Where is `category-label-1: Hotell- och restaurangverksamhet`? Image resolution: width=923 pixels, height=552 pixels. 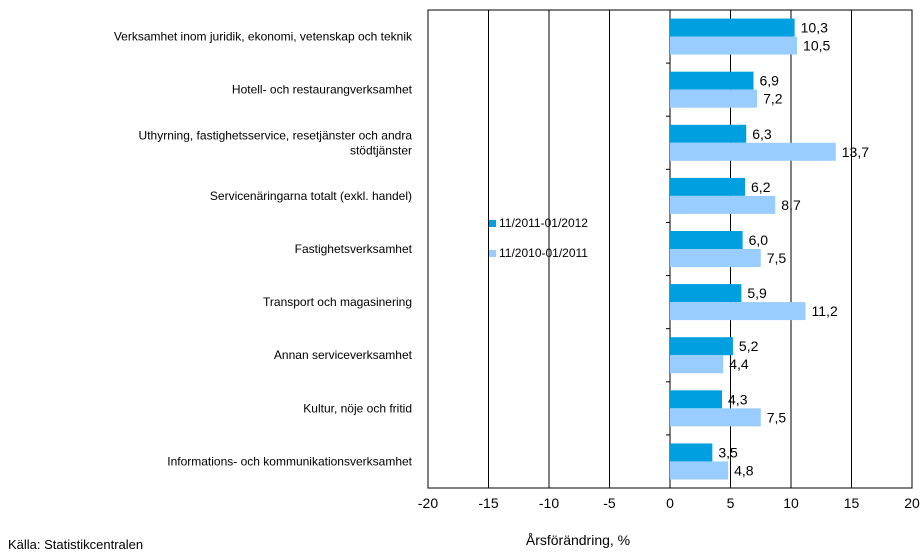 category-label-1: Hotell- och restaurangverksamhet is located at coordinates (322, 90).